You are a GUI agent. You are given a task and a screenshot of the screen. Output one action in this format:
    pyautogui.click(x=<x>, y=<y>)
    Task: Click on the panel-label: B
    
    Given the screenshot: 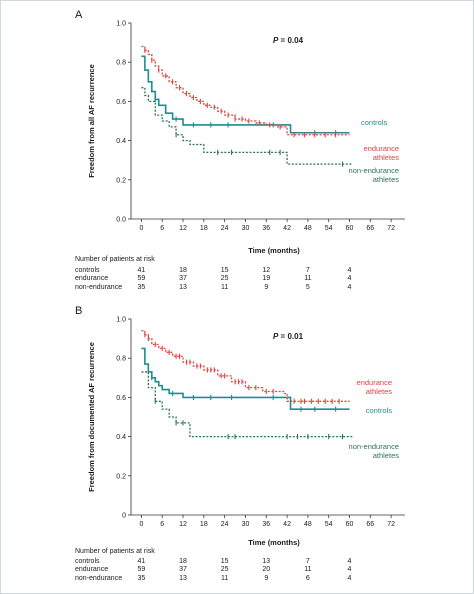 What is the action you would take?
    pyautogui.click(x=78, y=311)
    